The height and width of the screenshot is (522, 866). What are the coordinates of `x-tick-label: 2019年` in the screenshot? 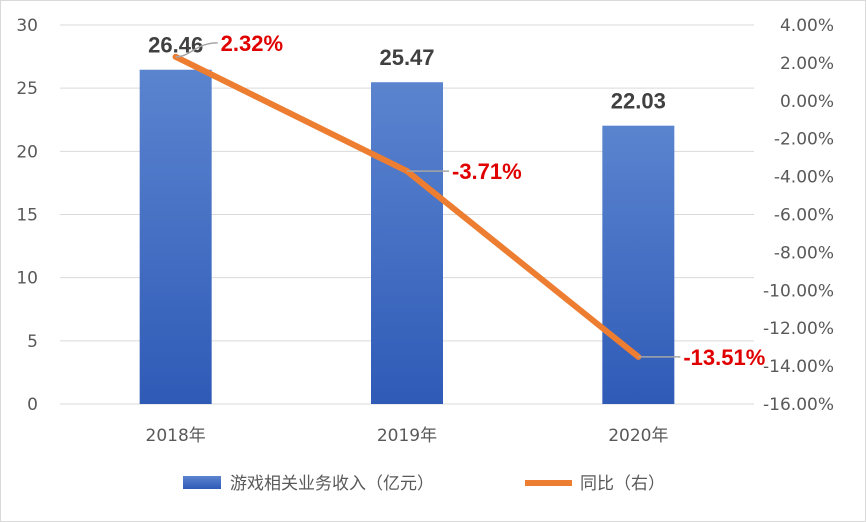 It's located at (407, 436).